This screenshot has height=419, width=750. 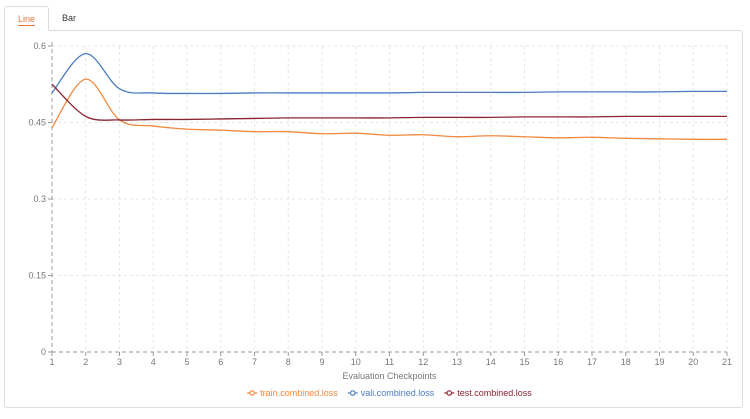 What do you see at coordinates (220, 362) in the screenshot?
I see `x-tick-label: 6` at bounding box center [220, 362].